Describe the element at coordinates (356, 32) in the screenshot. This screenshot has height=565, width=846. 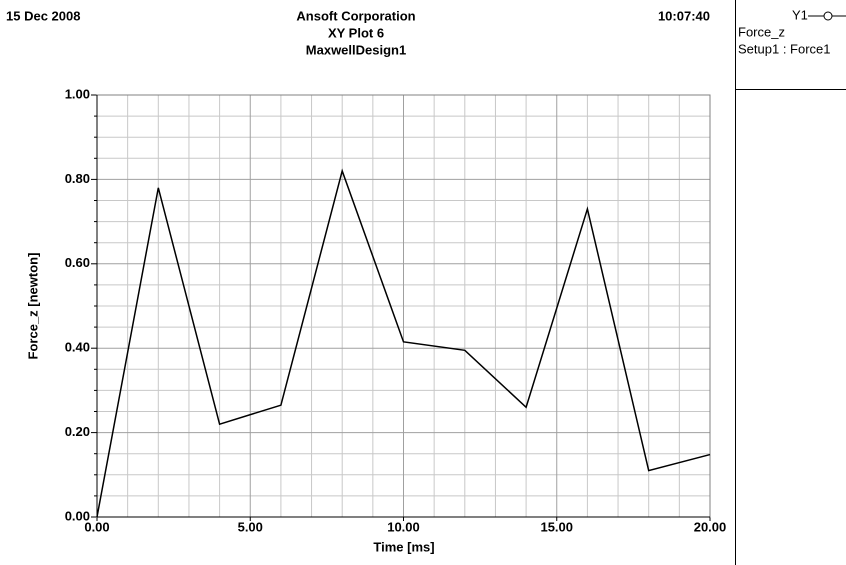
I see `chart-subtitle: XY Plot 6` at that location.